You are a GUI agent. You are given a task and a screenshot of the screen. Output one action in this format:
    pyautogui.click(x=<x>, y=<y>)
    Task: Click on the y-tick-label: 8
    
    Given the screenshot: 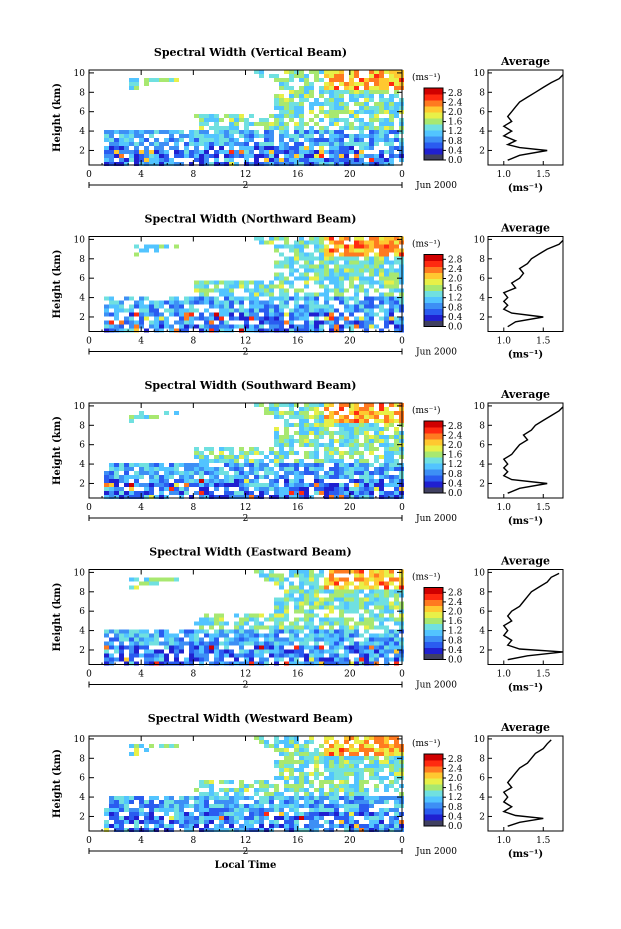 What is the action you would take?
    pyautogui.click(x=82, y=593)
    